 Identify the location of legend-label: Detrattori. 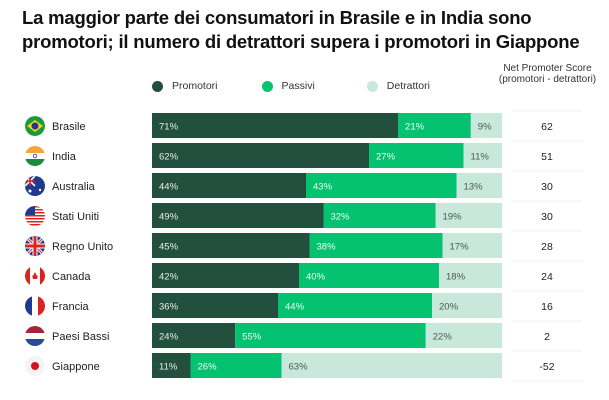
(408, 86).